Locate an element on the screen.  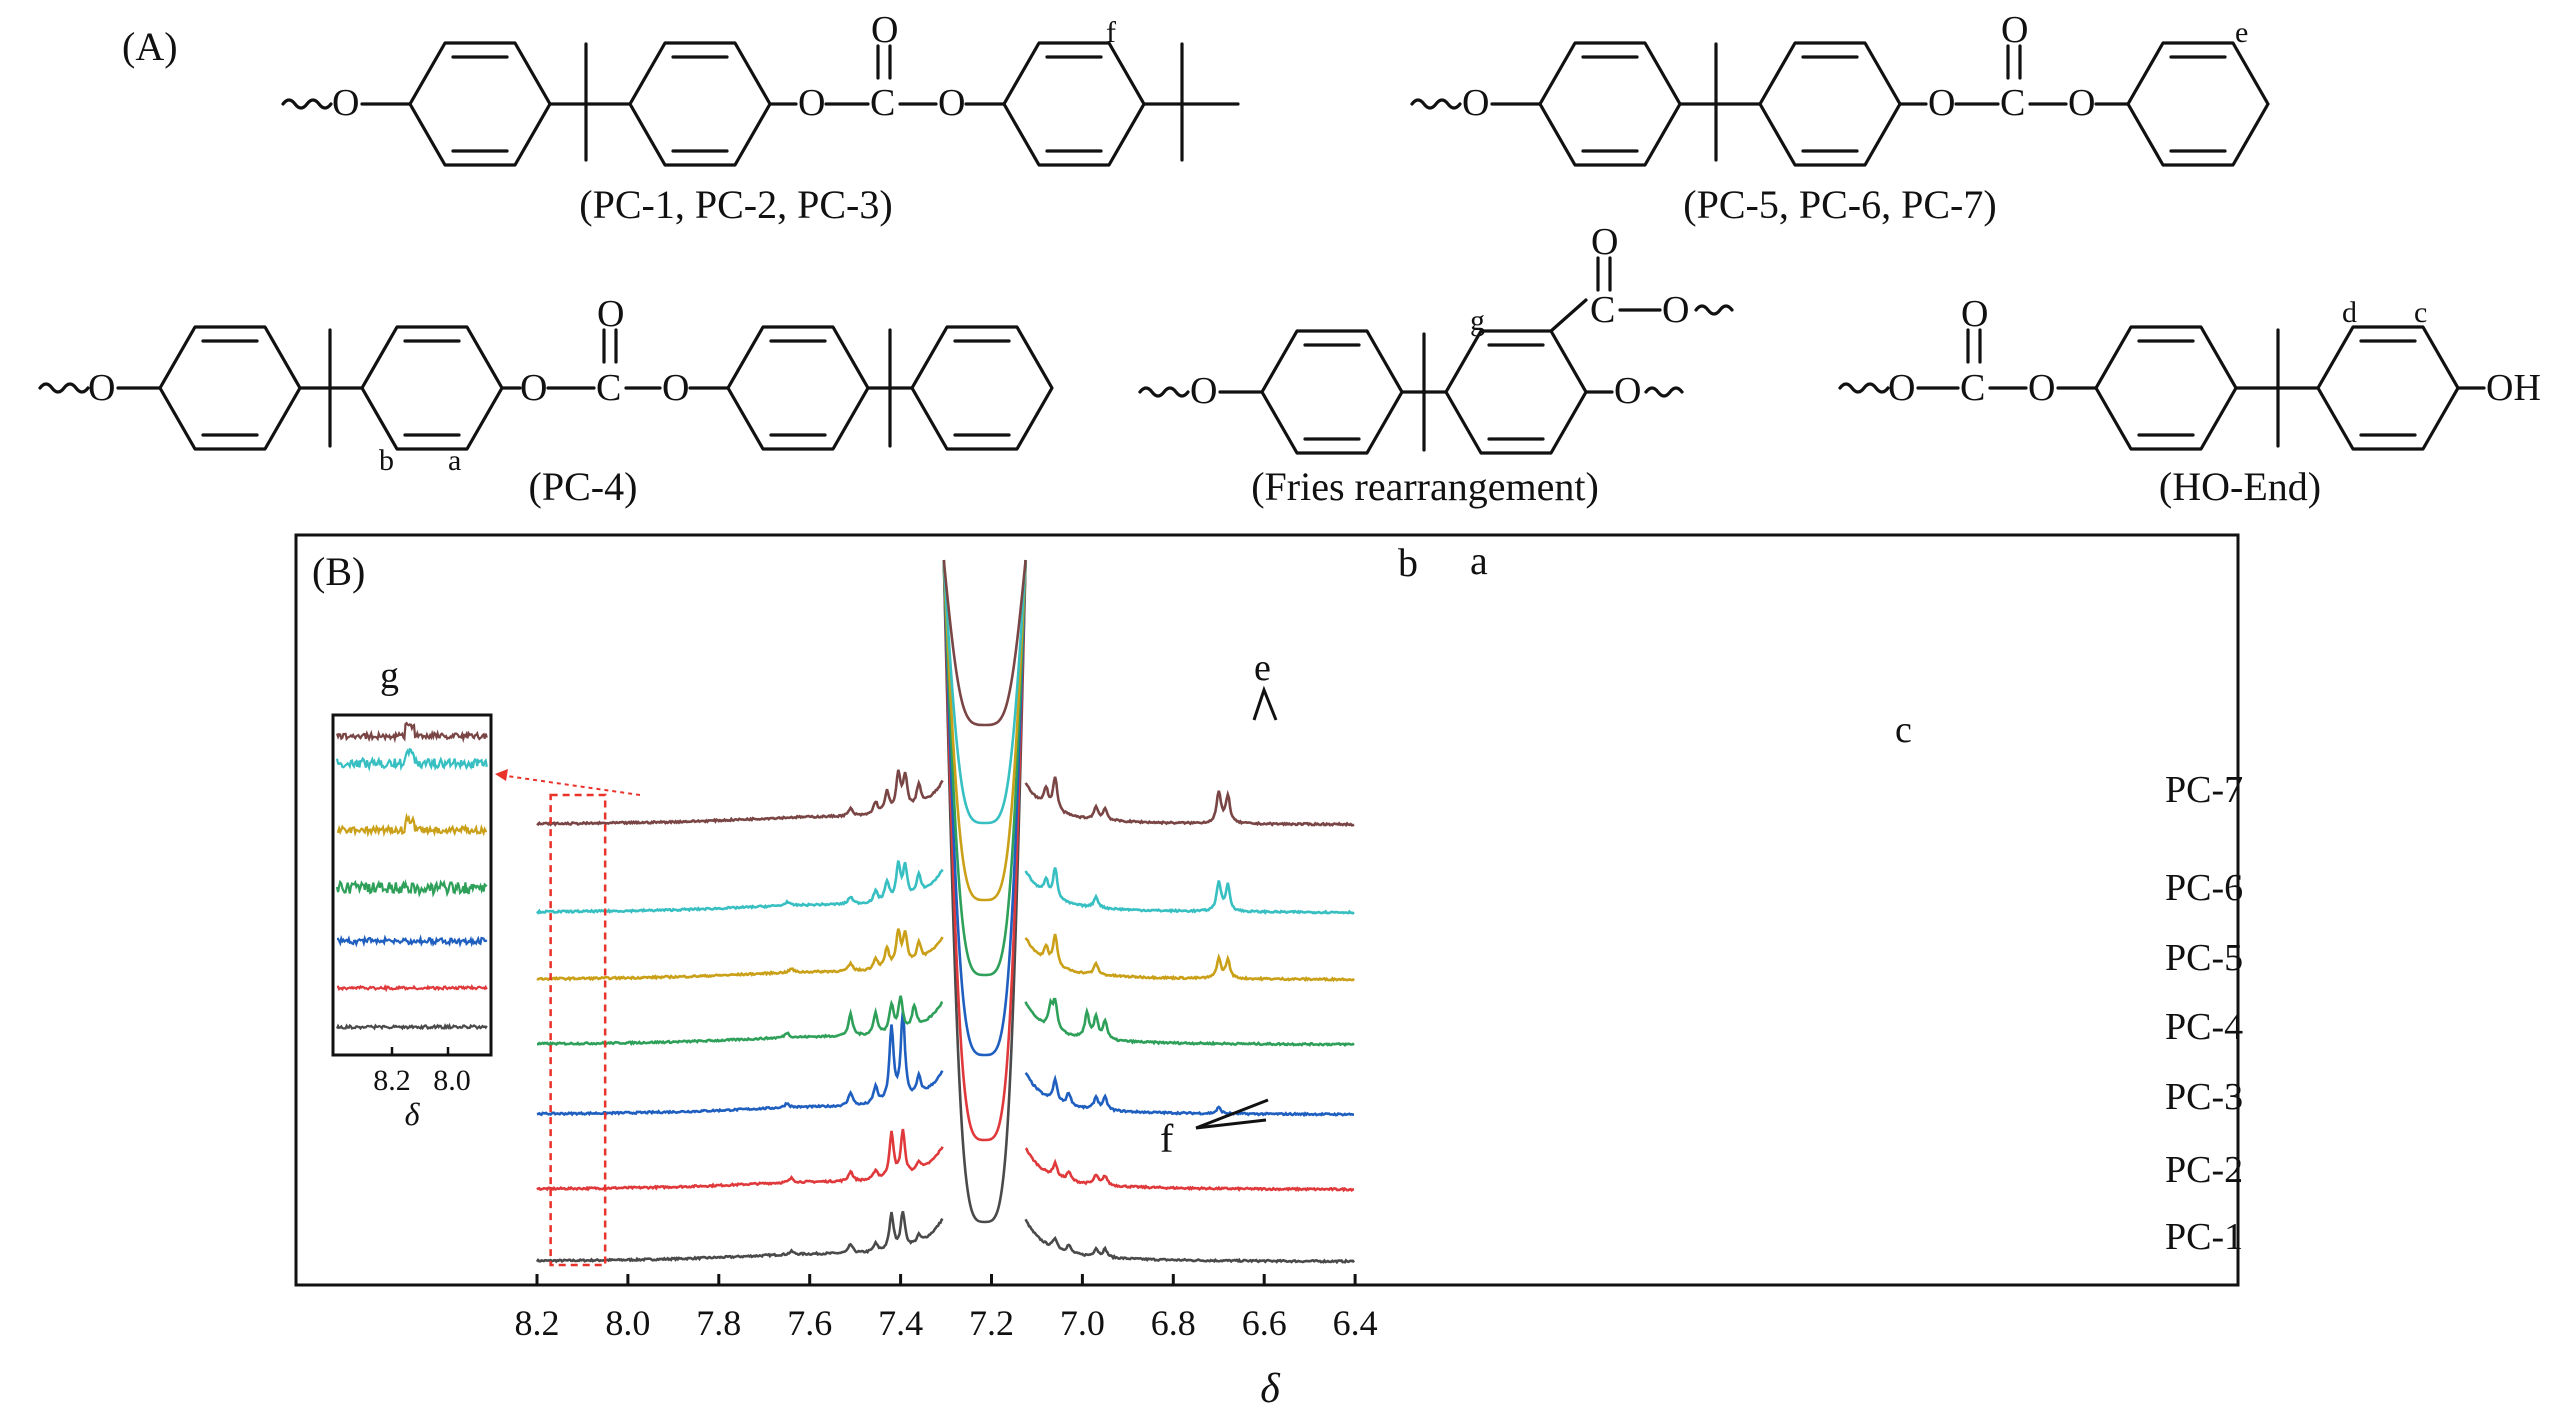
inset-traces is located at coordinates (411, 876).